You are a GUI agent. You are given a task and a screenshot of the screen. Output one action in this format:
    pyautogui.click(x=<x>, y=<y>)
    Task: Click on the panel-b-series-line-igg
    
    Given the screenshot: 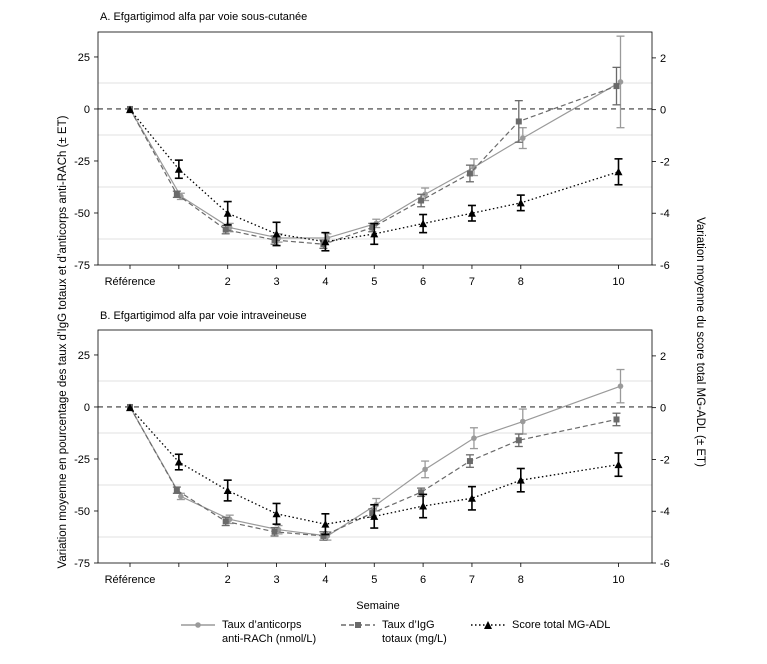 What is the action you would take?
    pyautogui.click(x=373, y=471)
    